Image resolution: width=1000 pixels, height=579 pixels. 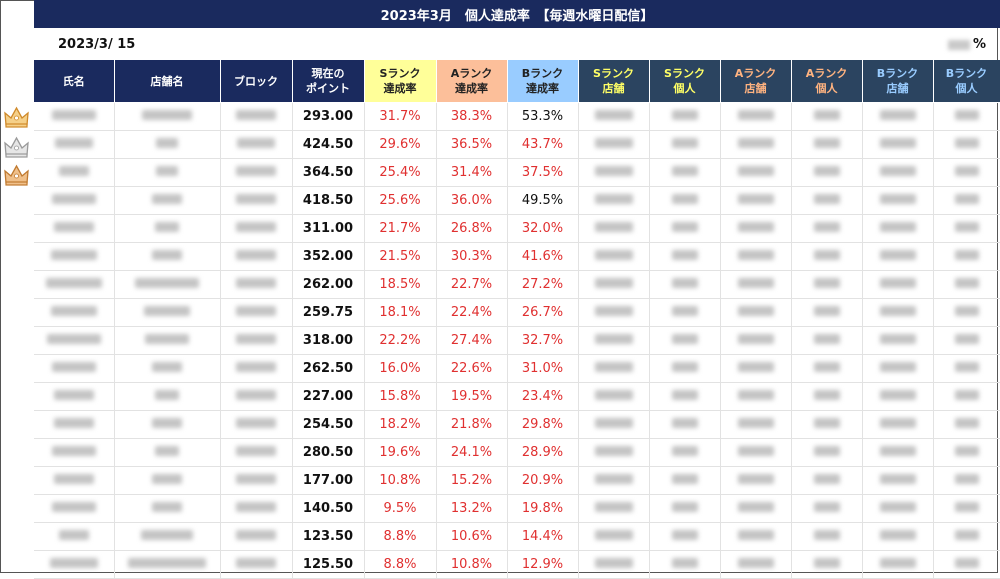 I want to click on s-rate-cell: 25.4%, so click(x=400, y=172).